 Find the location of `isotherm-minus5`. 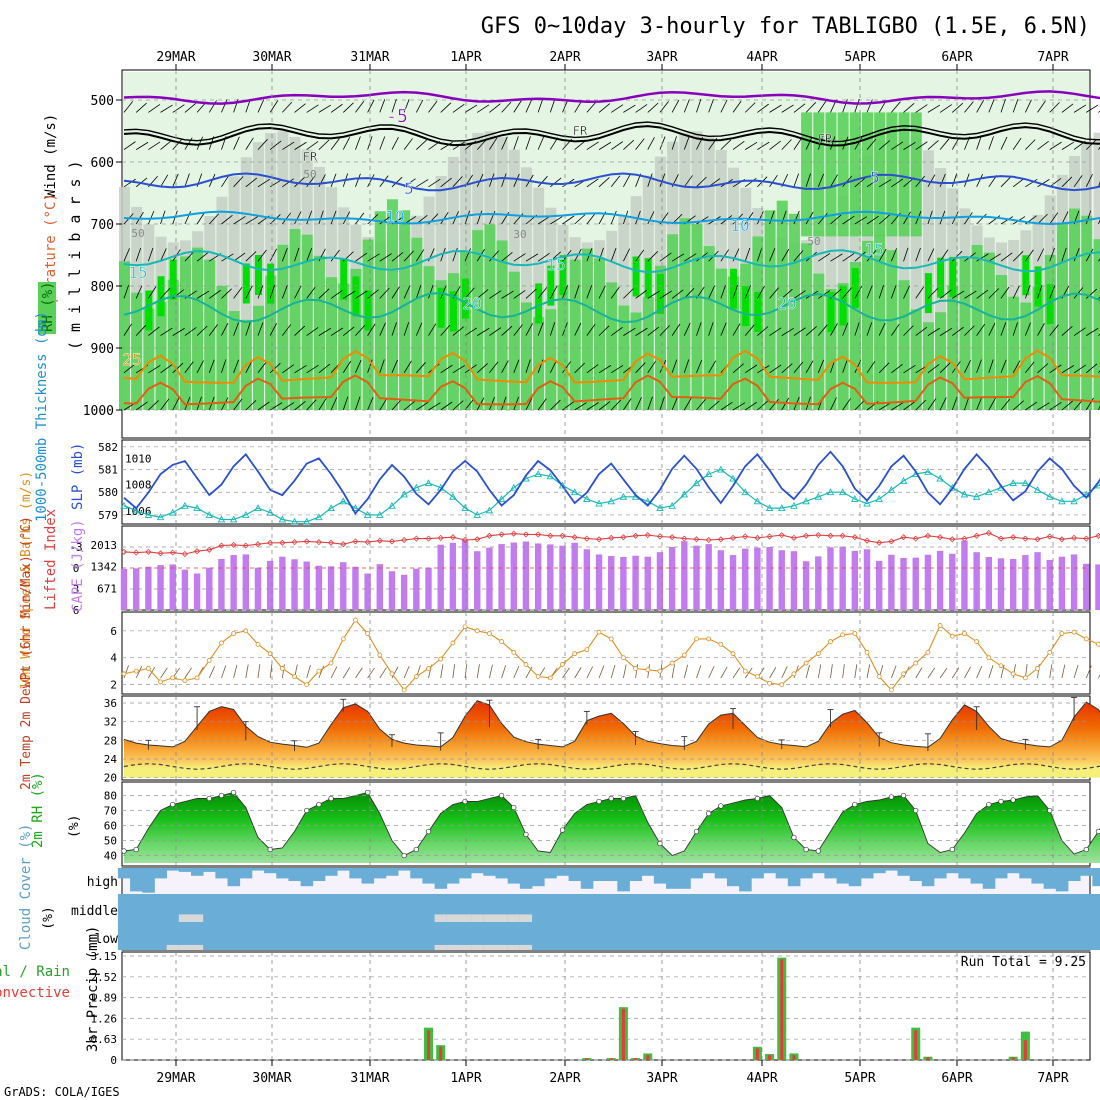

isotherm-minus5 is located at coordinates (611, 97).